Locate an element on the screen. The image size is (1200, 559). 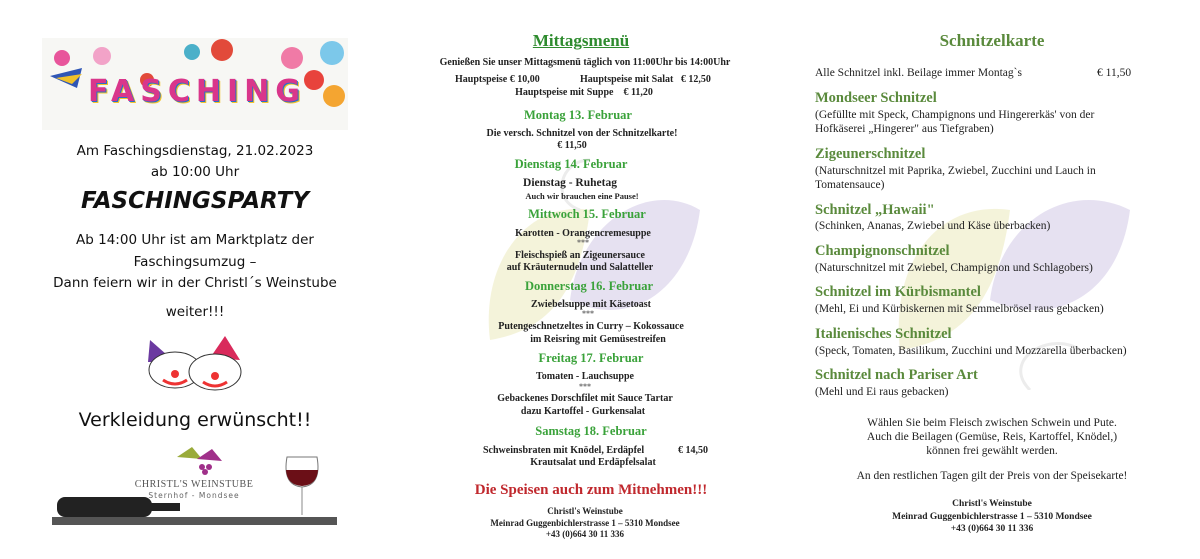
menu-line: Gebackenes Dorschfilet mit Sauce Tartar is located at coordinates (585, 398).